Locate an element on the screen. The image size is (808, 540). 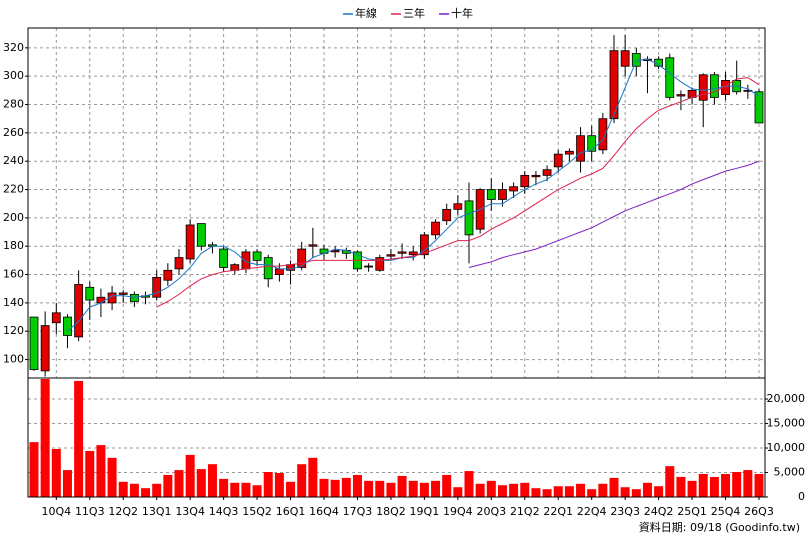
x-tick-label: 13Q1 is located at coordinates (157, 511).